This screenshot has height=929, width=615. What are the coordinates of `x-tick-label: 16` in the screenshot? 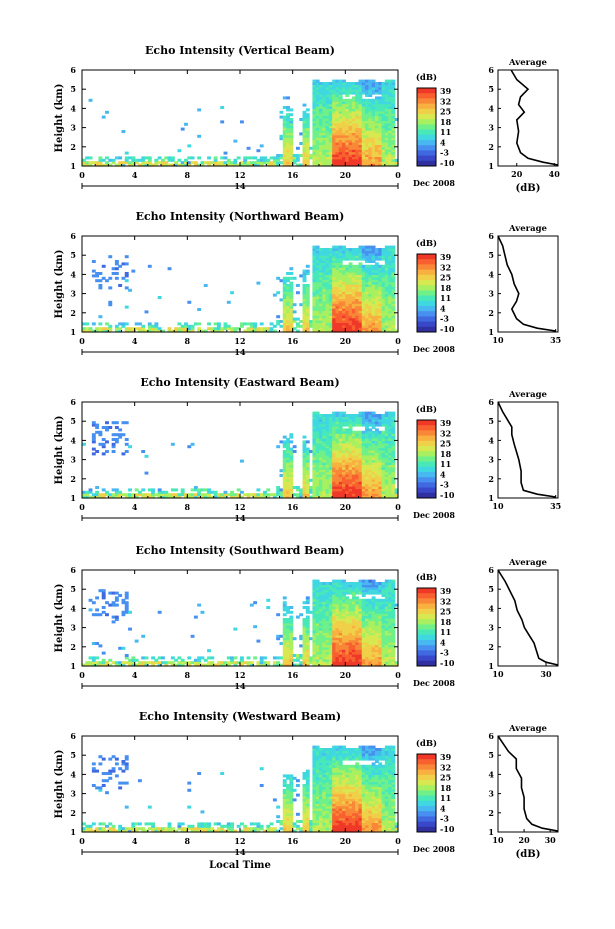 It's located at (293, 507).